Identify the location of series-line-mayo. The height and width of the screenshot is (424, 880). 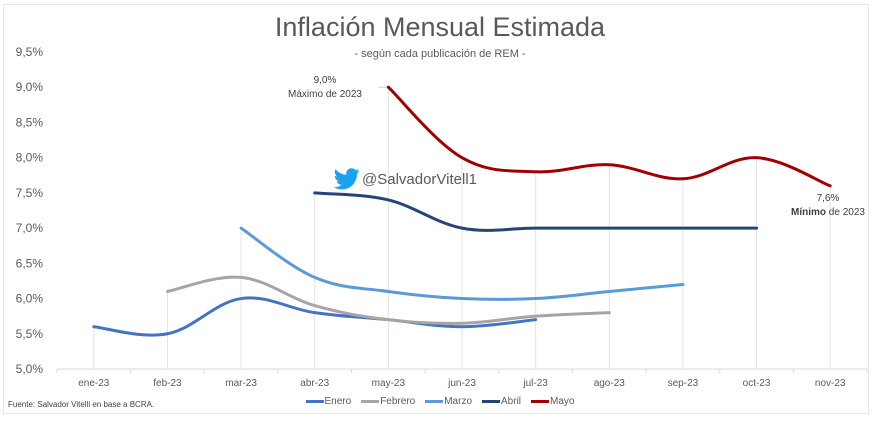
(609, 136).